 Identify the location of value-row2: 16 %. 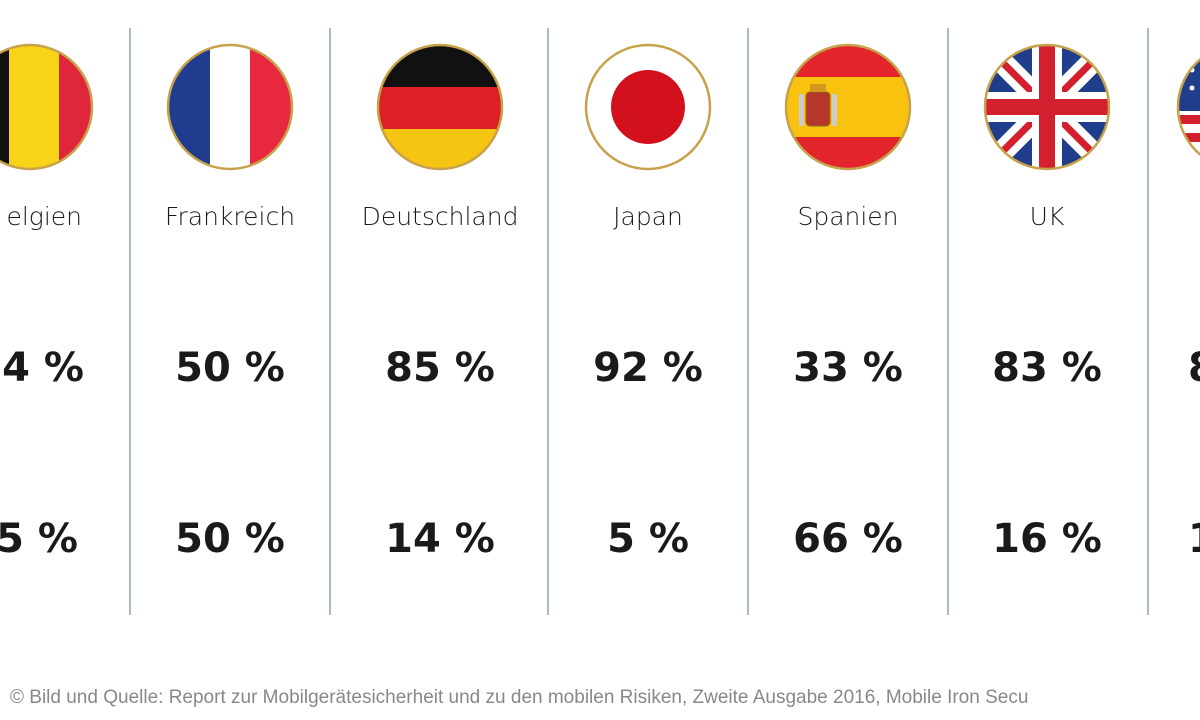
(1047, 539).